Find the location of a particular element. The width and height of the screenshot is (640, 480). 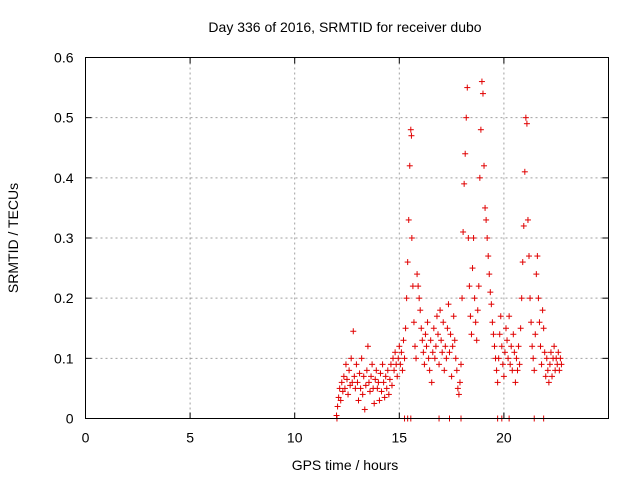

y-tick-label: 0.5 is located at coordinates (64, 118).